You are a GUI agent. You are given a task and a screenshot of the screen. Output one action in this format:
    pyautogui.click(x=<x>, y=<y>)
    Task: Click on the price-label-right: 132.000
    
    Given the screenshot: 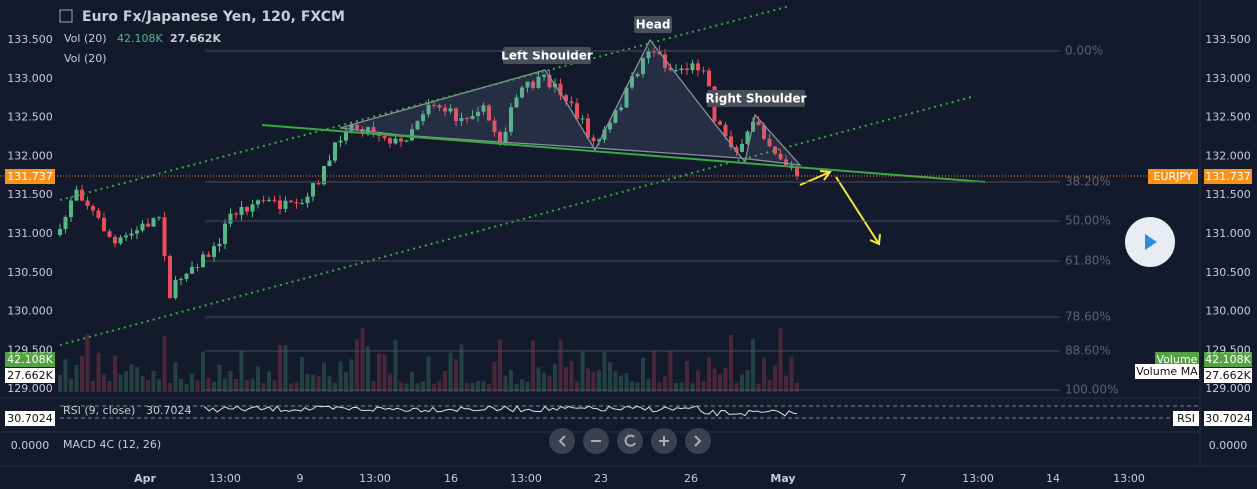 What is the action you would take?
    pyautogui.click(x=1228, y=155)
    